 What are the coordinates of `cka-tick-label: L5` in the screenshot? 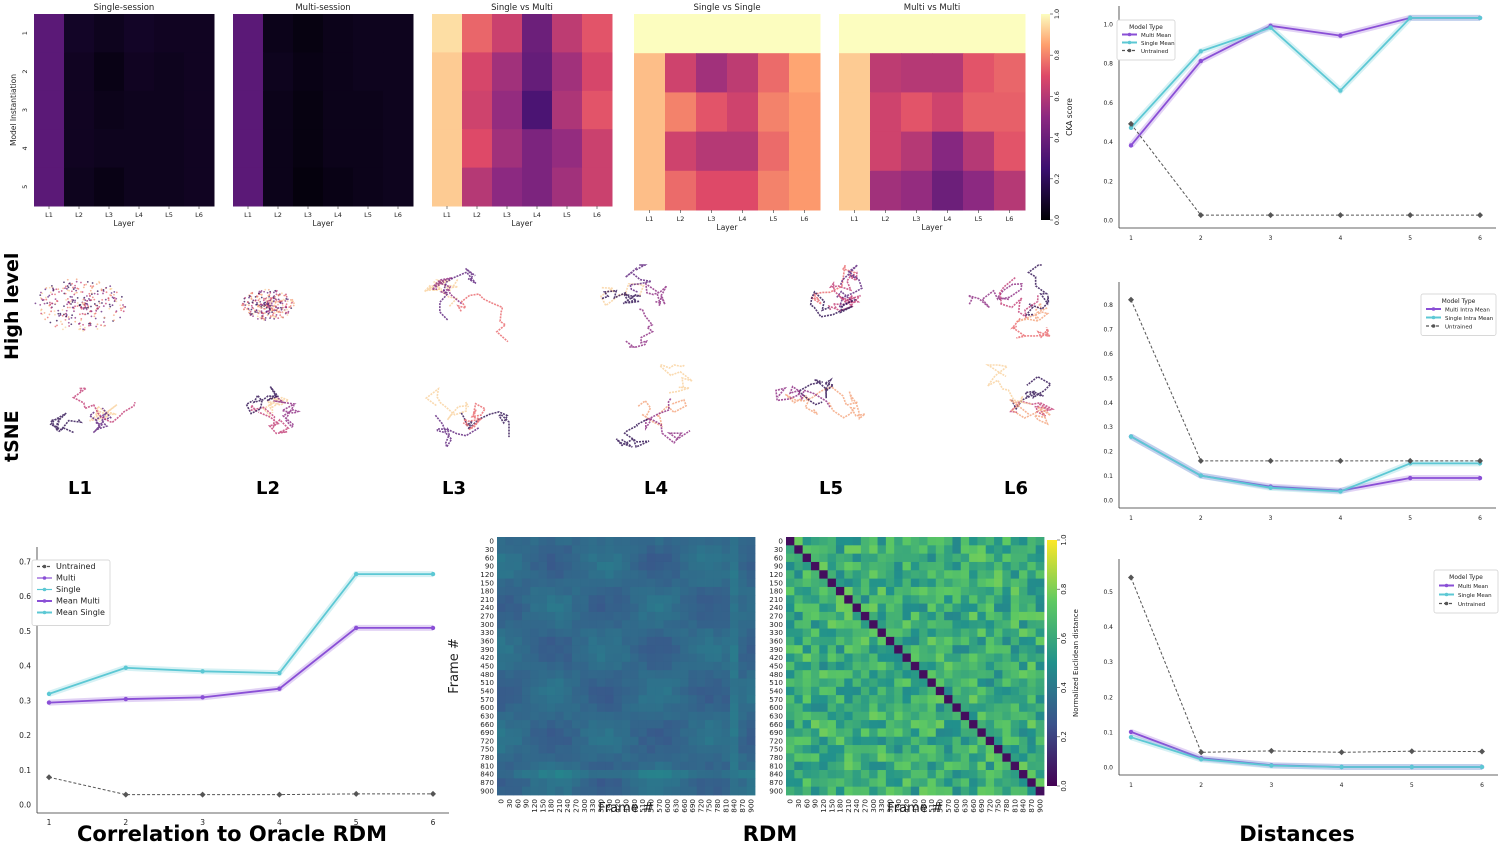 It's located at (979, 219).